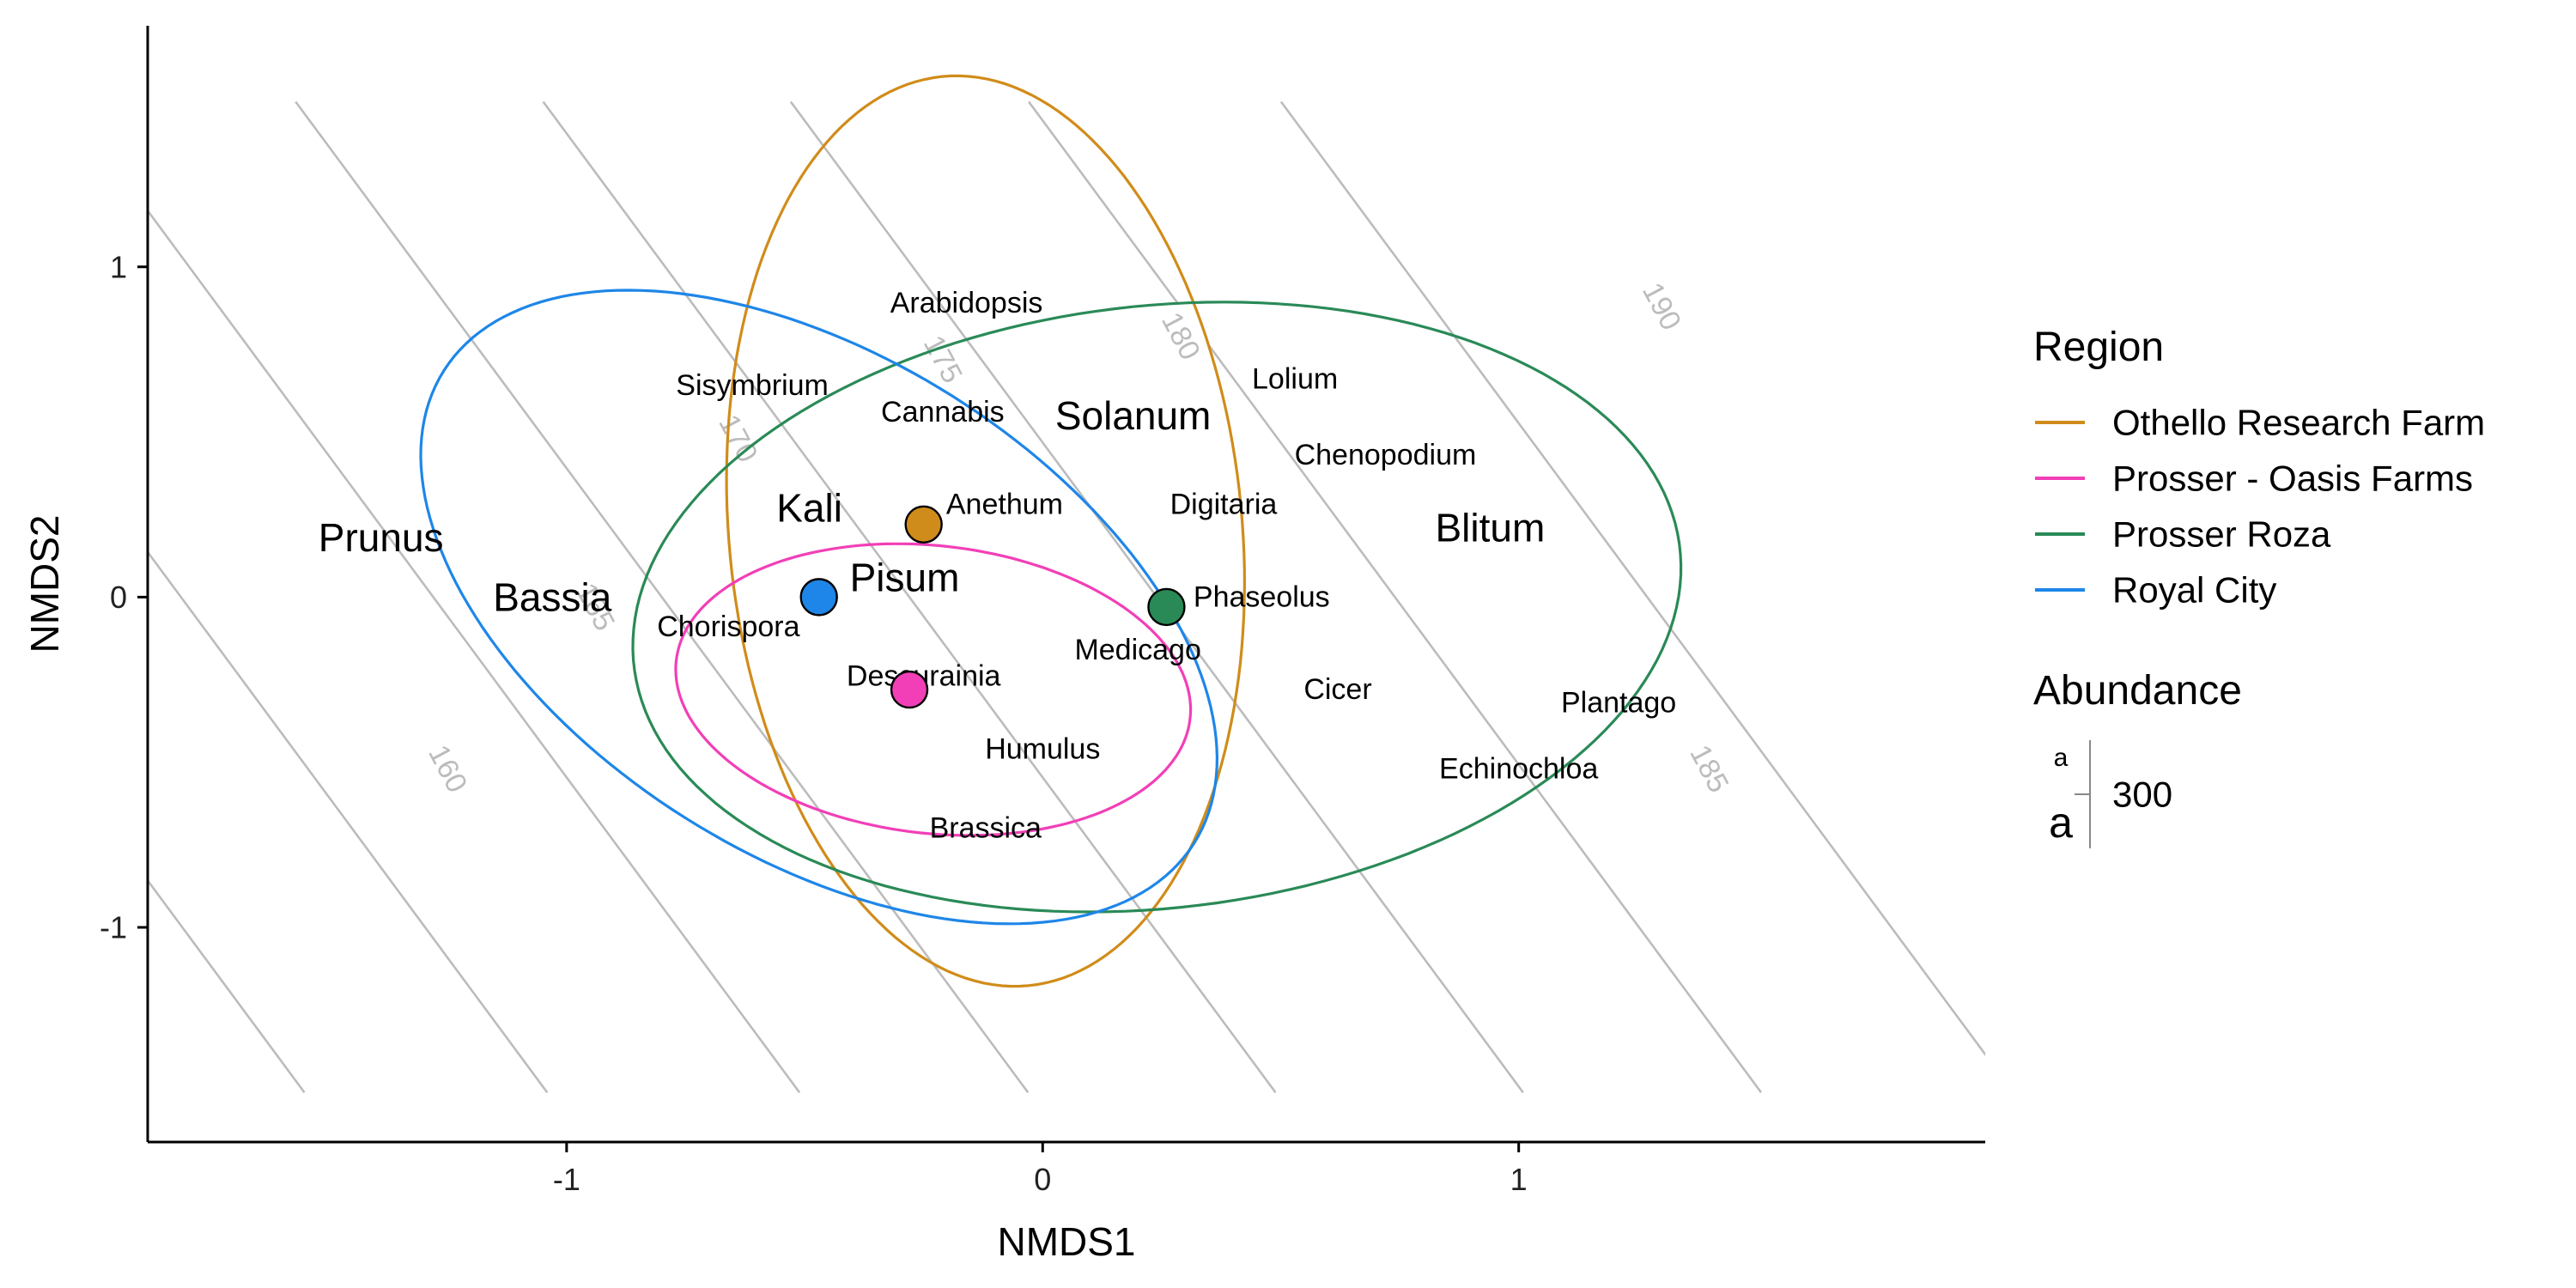  What do you see at coordinates (1262, 596) in the screenshot?
I see `species-label: Phaseolus` at bounding box center [1262, 596].